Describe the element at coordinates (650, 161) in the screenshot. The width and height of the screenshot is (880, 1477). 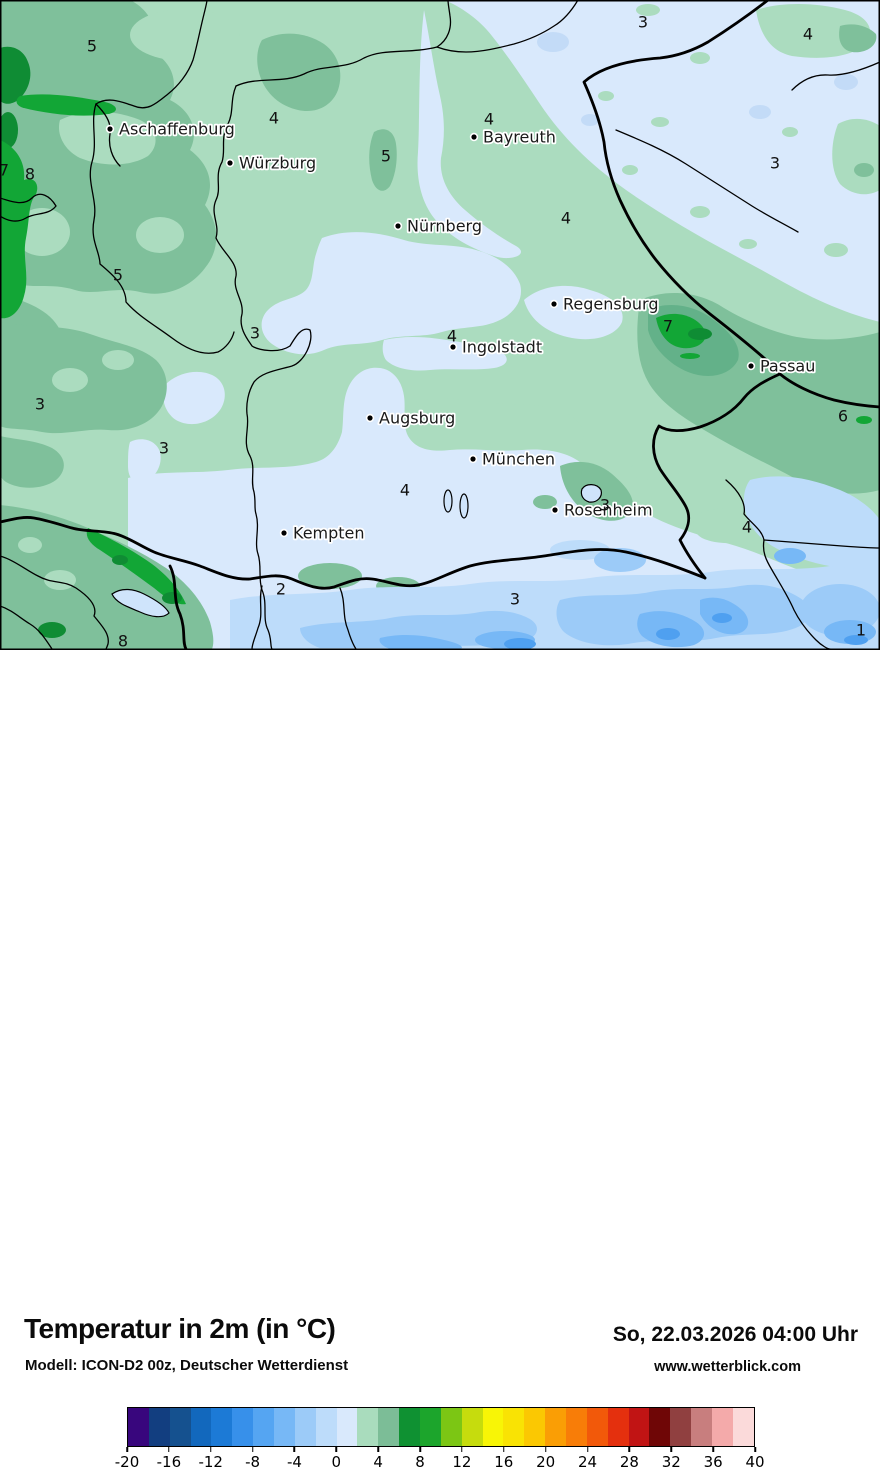
I see `region-cold-northeast` at that location.